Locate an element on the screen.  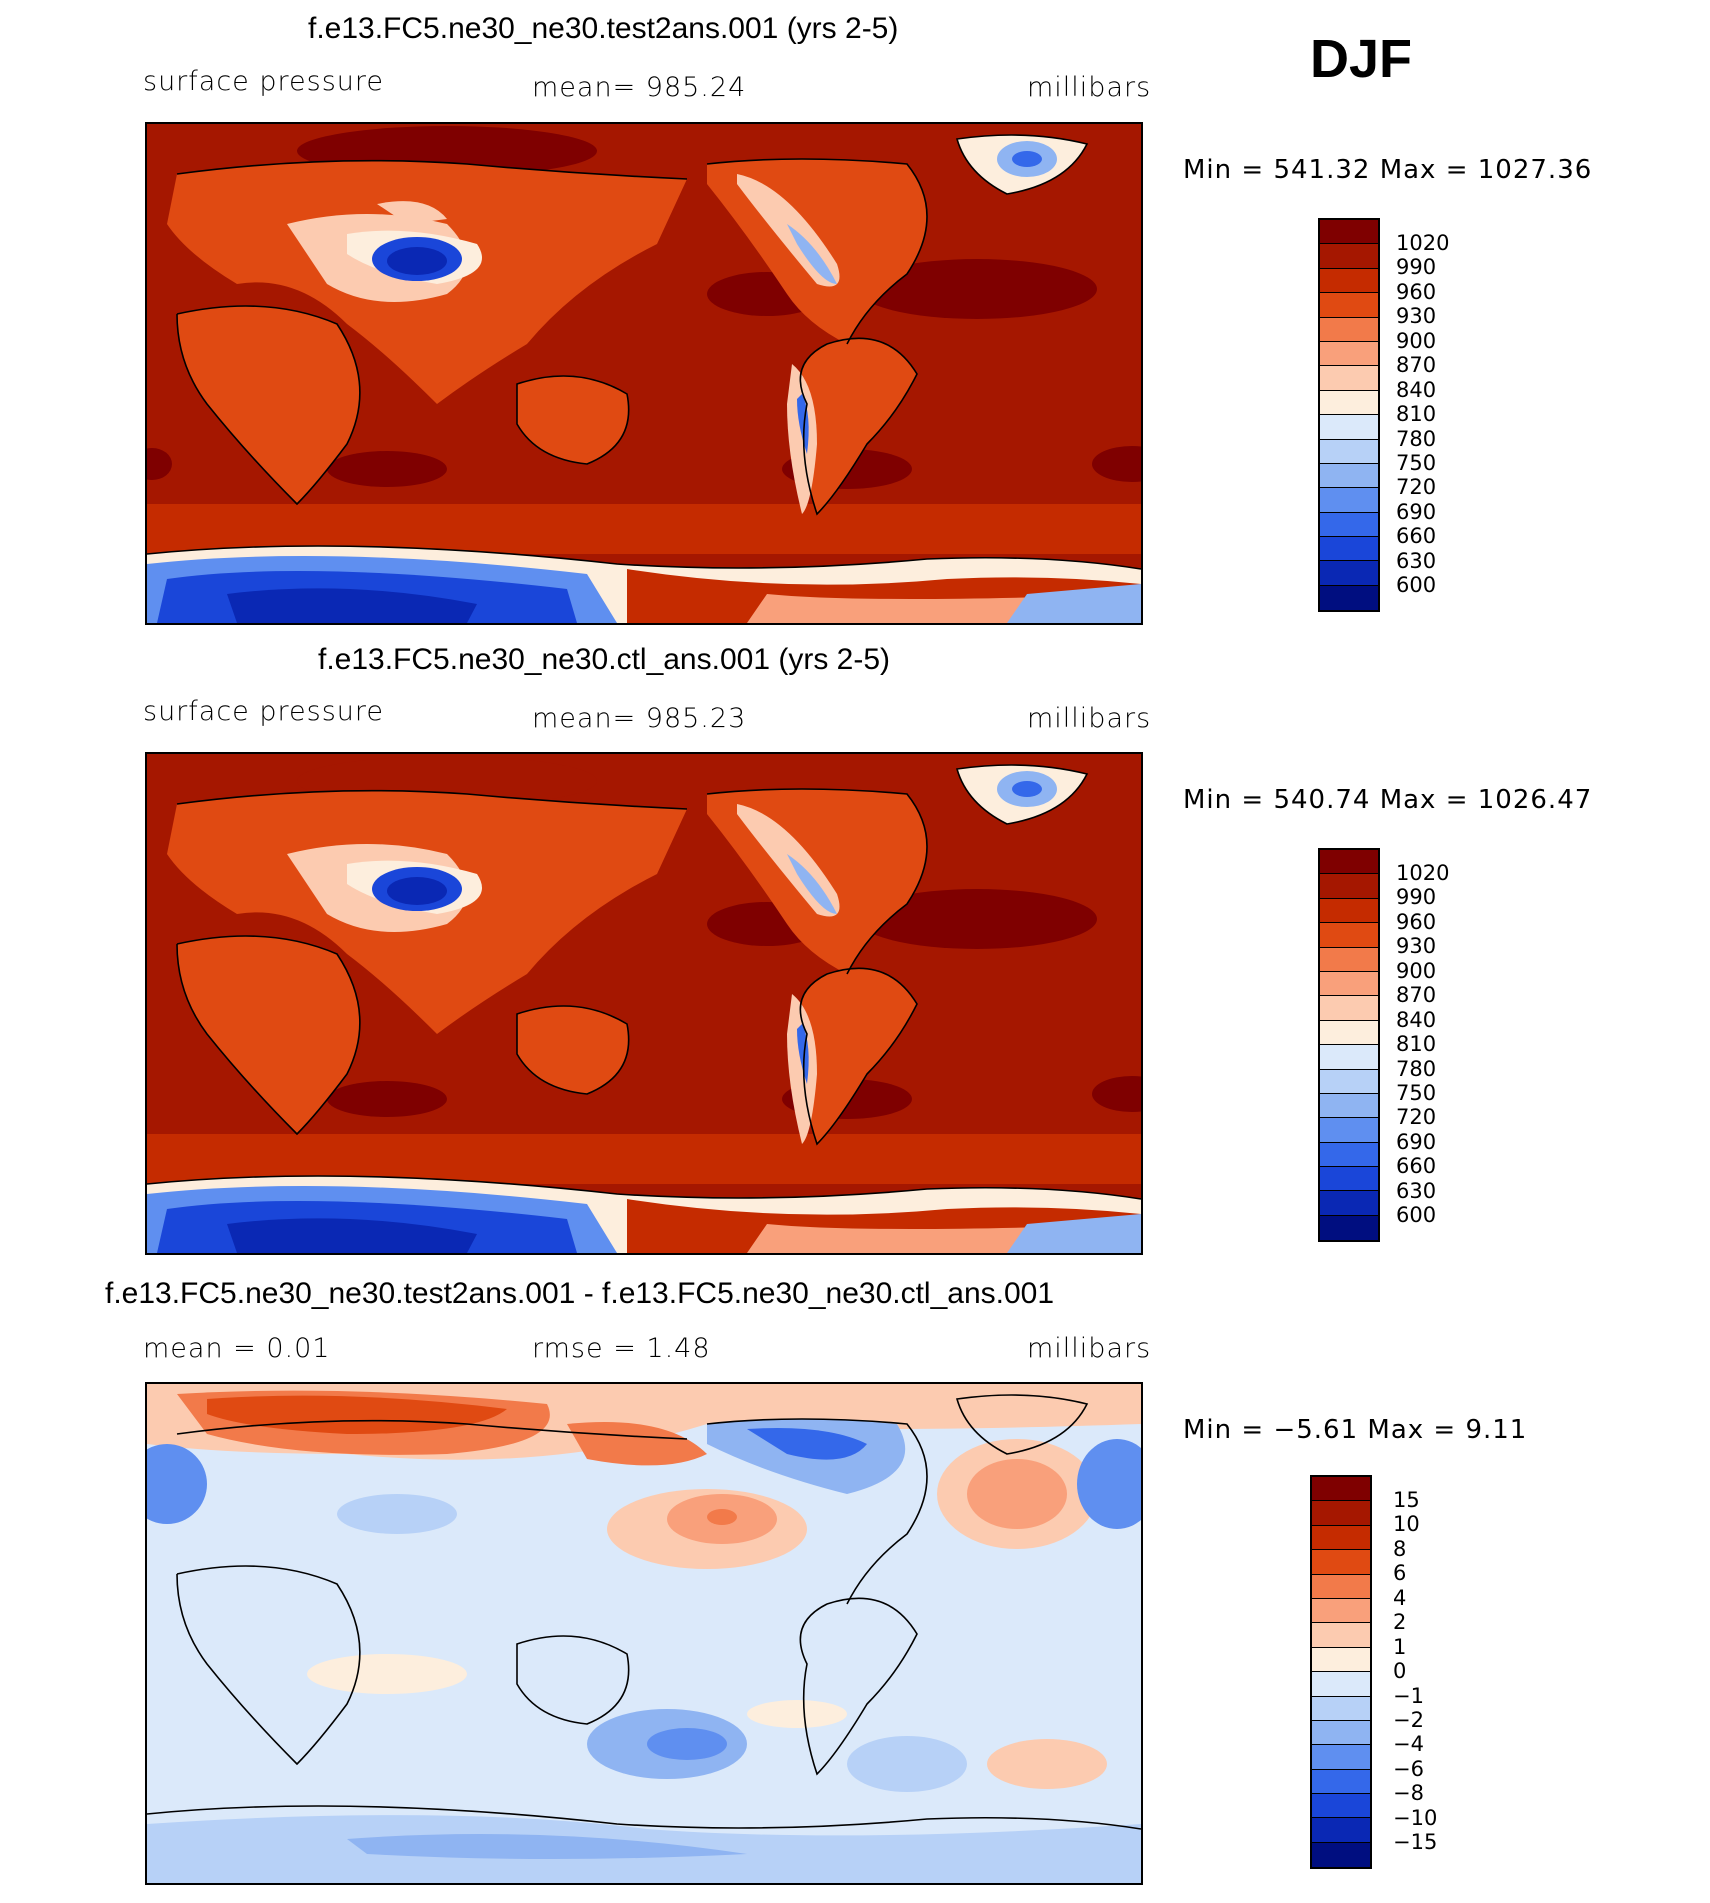
panel1-tick: 990 is located at coordinates (1416, 267).